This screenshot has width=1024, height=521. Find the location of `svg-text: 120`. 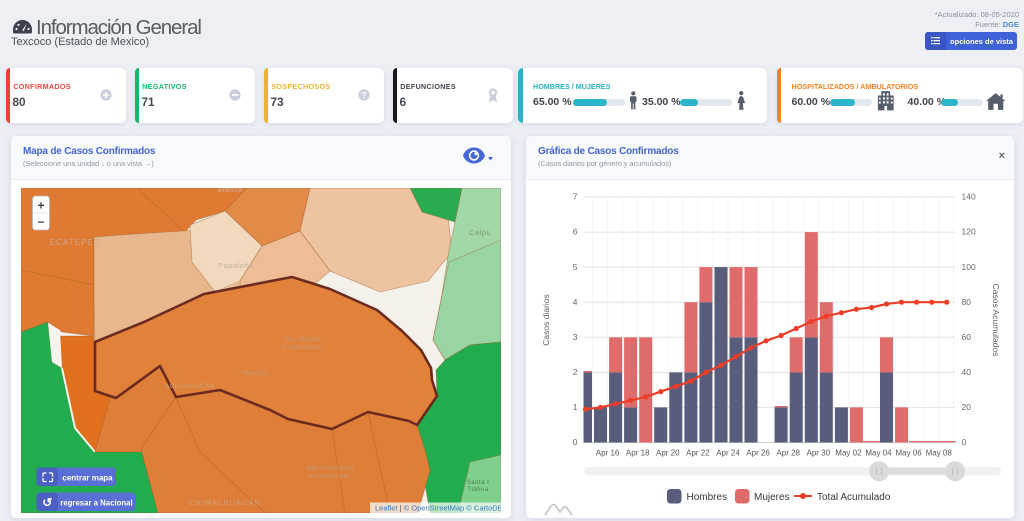

svg-text: 120 is located at coordinates (969, 232).